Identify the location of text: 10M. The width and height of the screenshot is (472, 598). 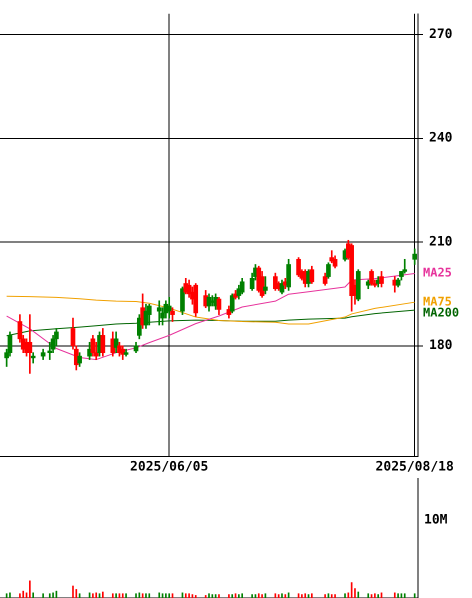
(436, 520).